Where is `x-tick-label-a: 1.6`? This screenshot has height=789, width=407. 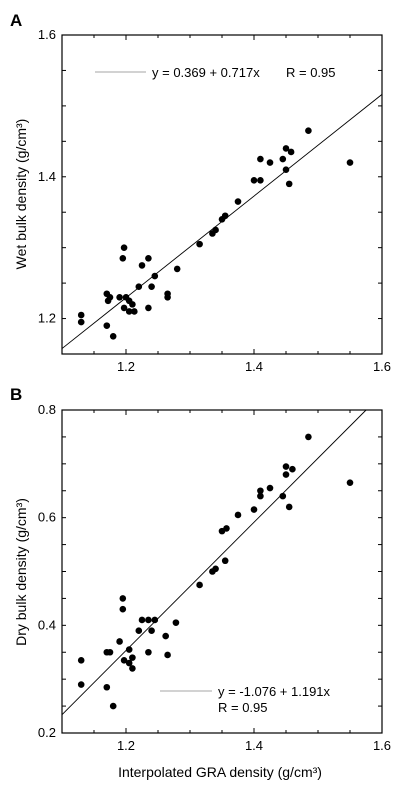 x-tick-label-a: 1.6 is located at coordinates (382, 366).